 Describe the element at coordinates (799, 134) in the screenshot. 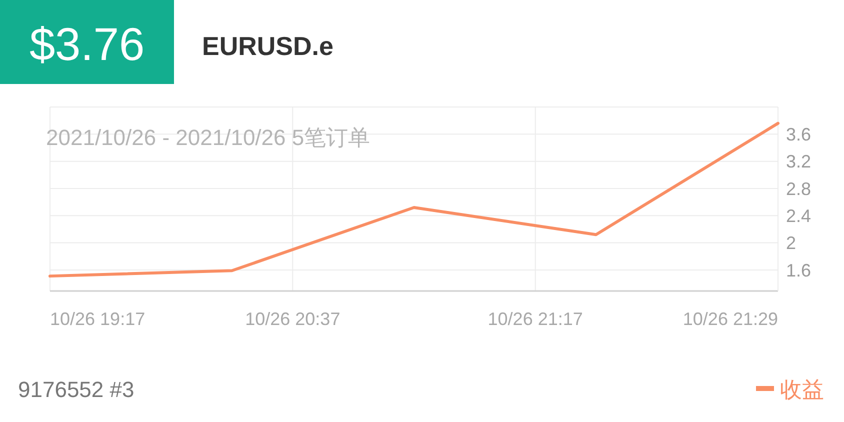

I see `y-tick-label: 3.6` at that location.